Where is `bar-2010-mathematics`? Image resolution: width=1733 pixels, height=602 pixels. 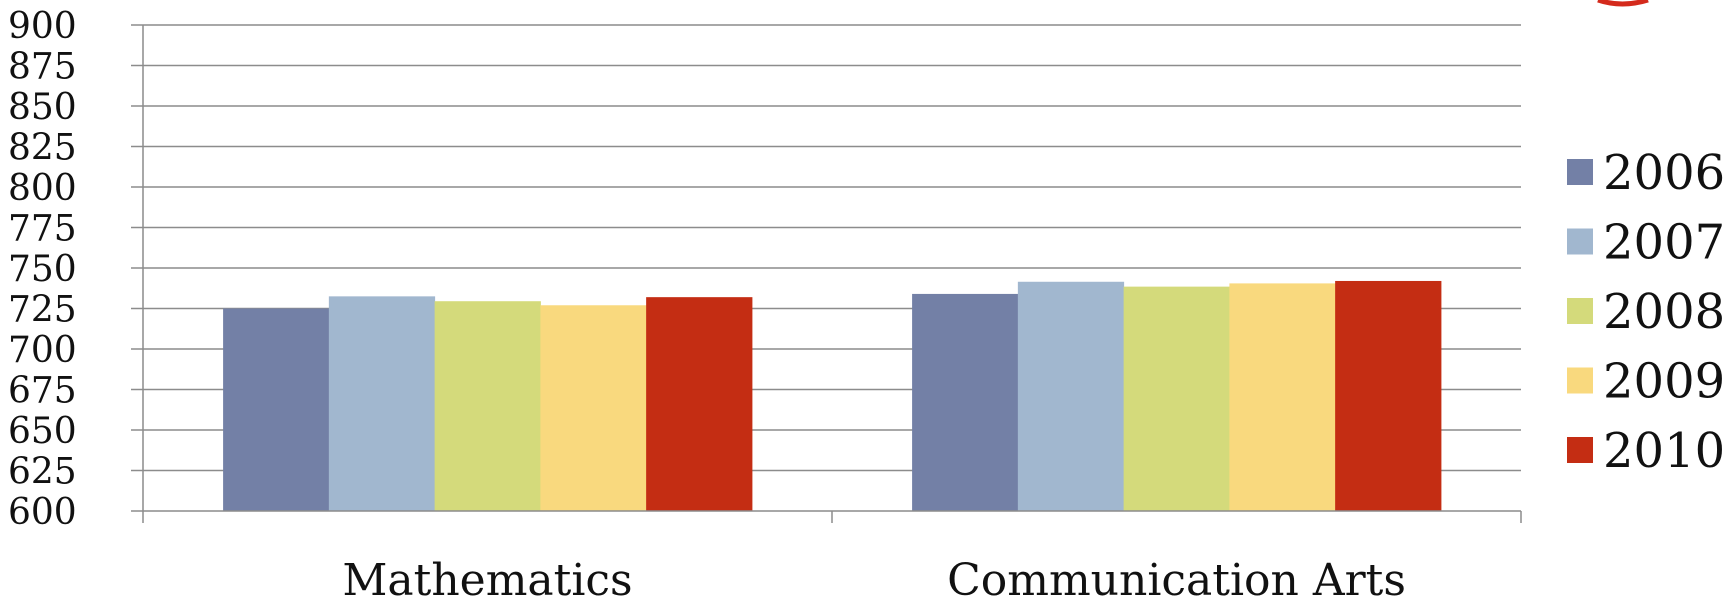 bar-2010-mathematics is located at coordinates (699, 404).